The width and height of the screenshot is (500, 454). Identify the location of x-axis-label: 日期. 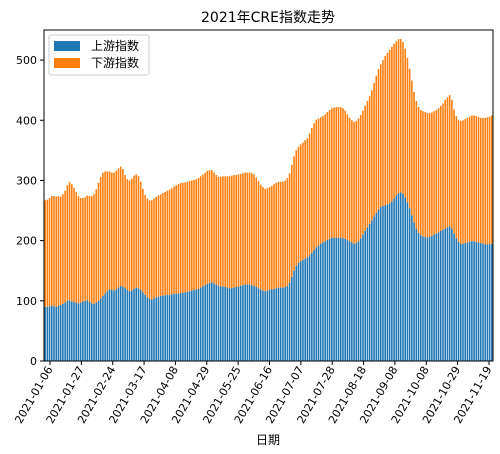
(268, 440).